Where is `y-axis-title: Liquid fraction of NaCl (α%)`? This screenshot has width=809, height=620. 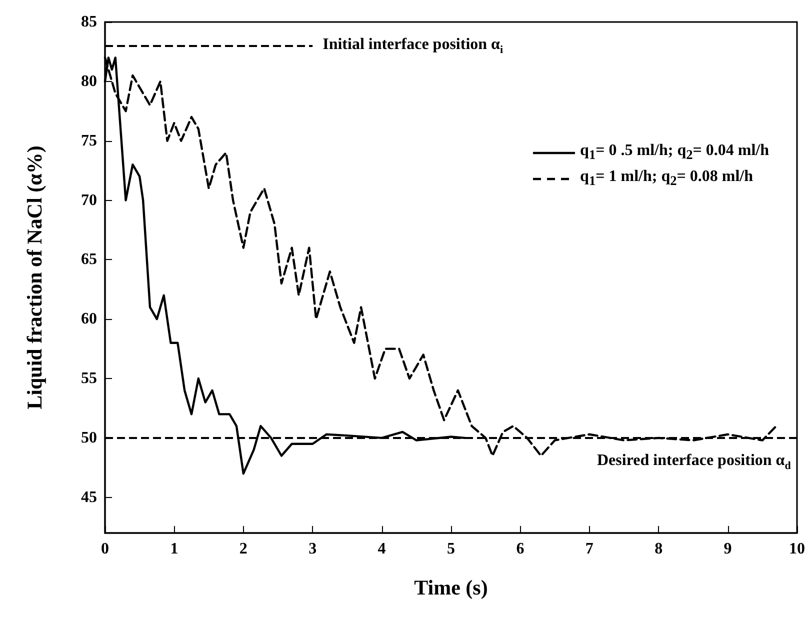
y-axis-title: Liquid fraction of NaCl (α%) is located at coordinates (34, 278).